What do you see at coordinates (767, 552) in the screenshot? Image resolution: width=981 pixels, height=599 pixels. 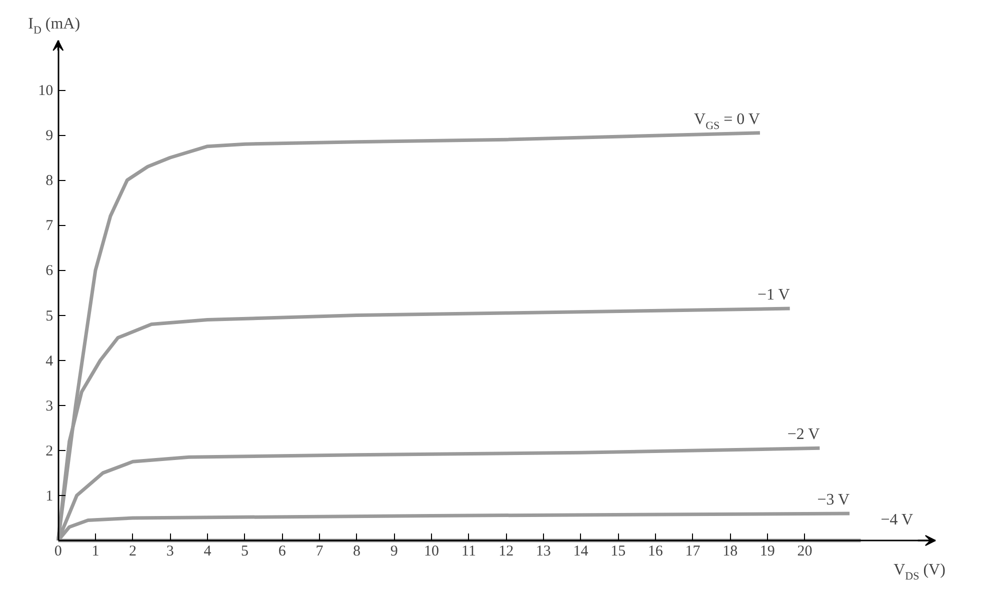 I see `x-tick-label: 19` at bounding box center [767, 552].